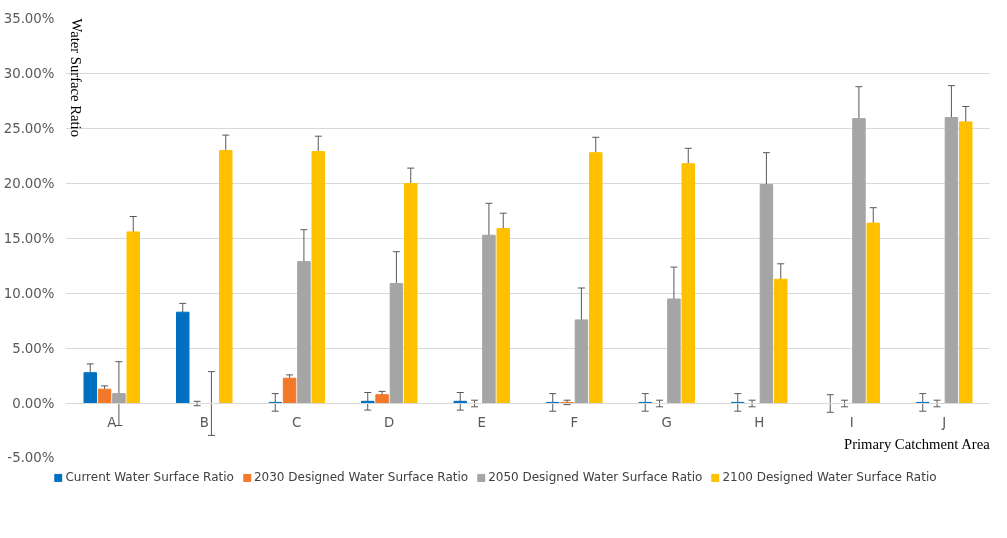 Image resolution: width=1007 pixels, height=538 pixels. Describe the element at coordinates (297, 422) in the screenshot. I see `x-tick-label: C` at that location.